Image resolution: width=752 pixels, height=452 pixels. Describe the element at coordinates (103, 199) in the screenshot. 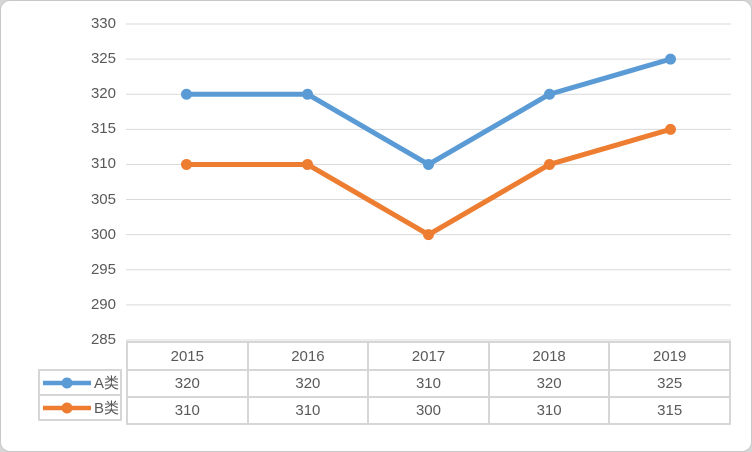

I see `y-axis-tick-label: 305` at that location.